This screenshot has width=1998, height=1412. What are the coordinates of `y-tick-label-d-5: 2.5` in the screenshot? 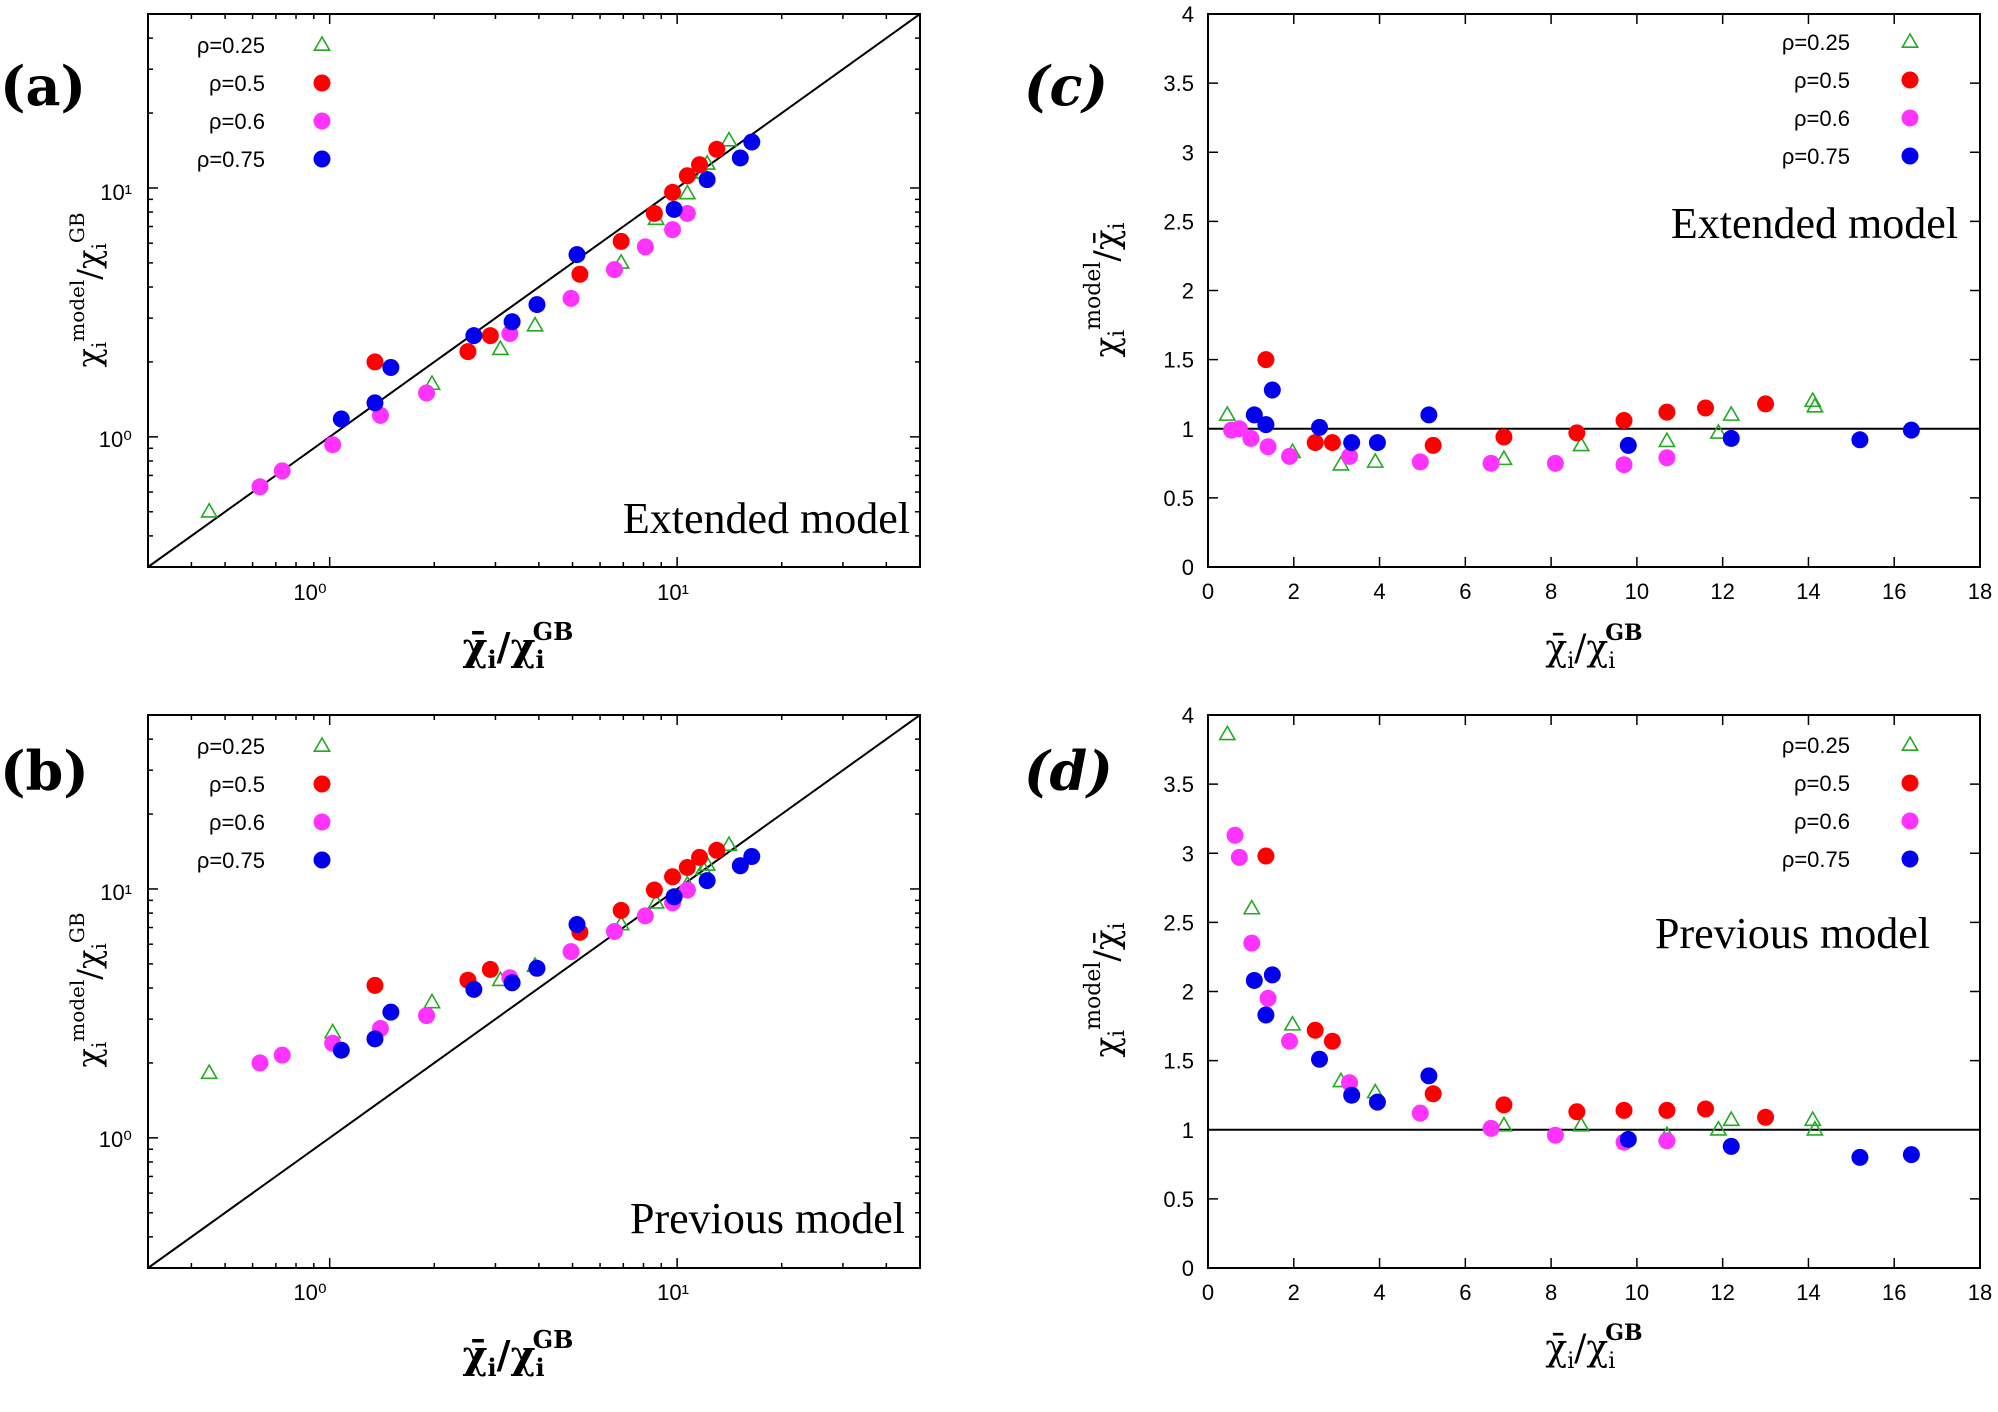 It's located at (1178, 922).